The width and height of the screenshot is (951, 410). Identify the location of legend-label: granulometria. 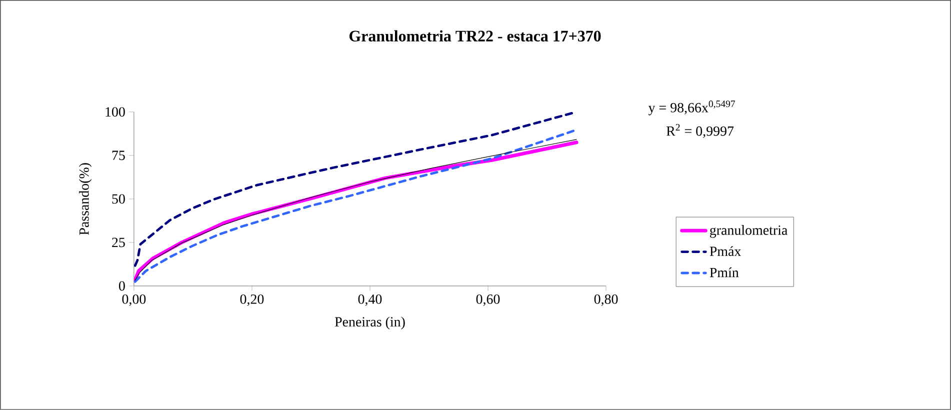
(749, 231).